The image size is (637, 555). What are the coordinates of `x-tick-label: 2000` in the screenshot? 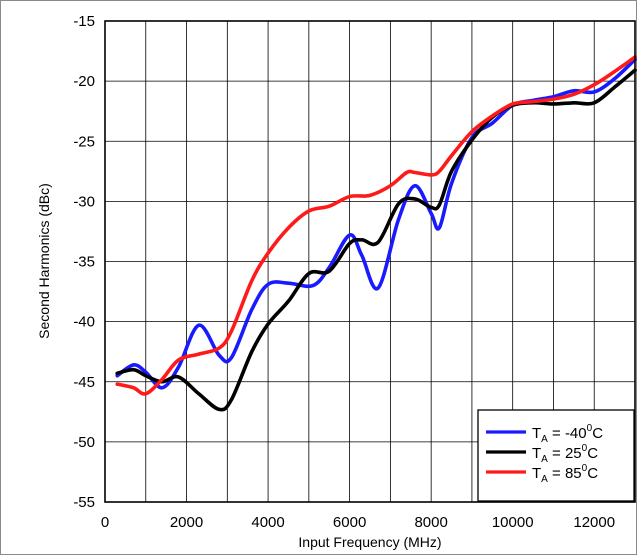 It's located at (186, 522).